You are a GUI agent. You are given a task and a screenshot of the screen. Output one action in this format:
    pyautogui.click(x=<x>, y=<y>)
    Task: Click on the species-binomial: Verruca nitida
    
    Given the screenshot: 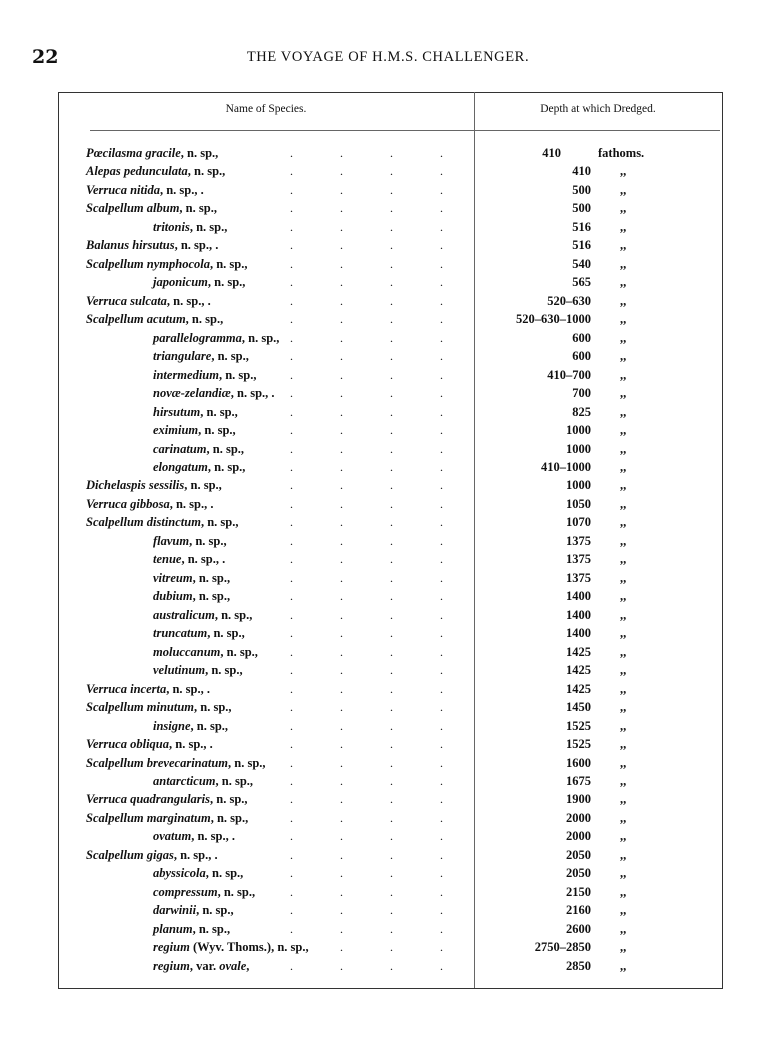 What is the action you would take?
    pyautogui.click(x=123, y=189)
    